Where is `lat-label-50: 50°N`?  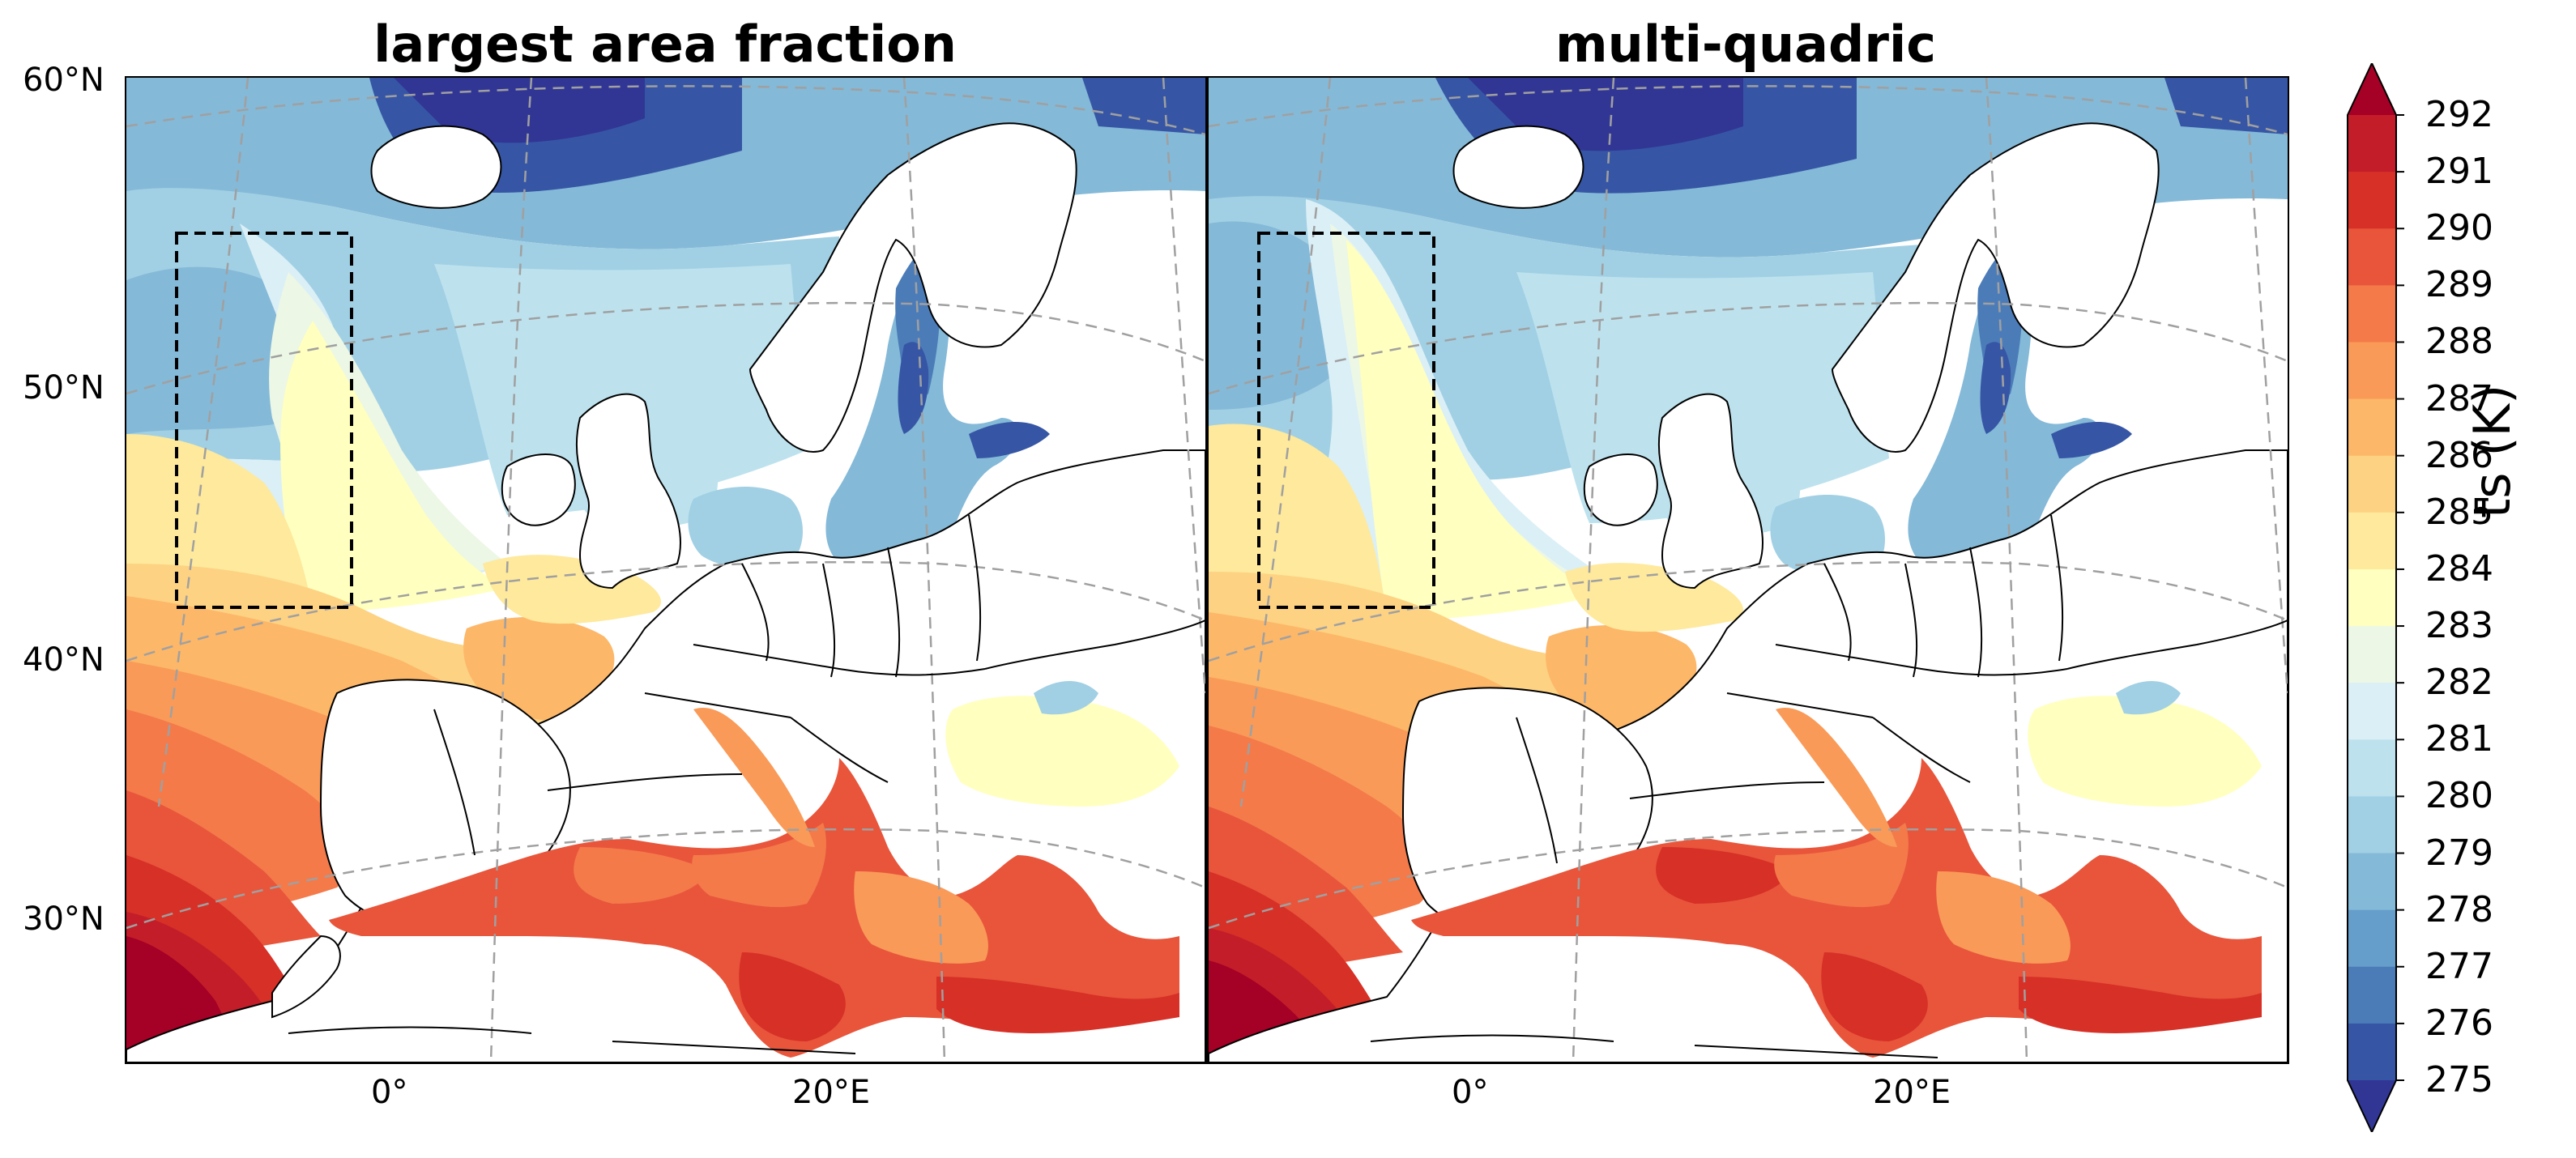 lat-label-50: 50°N is located at coordinates (64, 388).